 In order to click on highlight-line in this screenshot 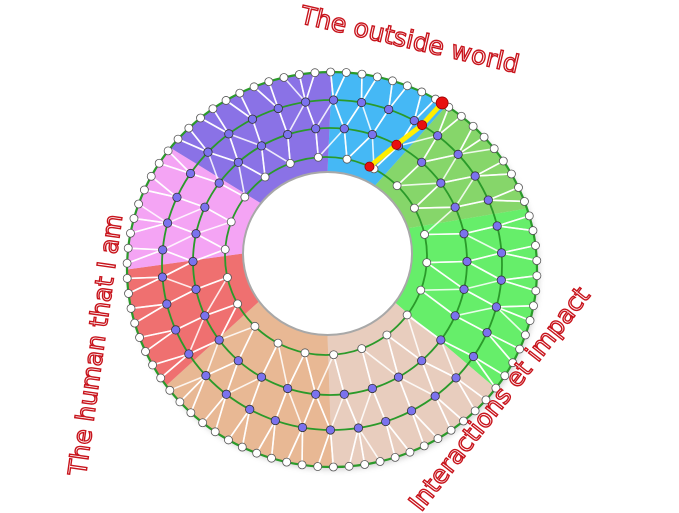, I will do `click(405, 135)`.